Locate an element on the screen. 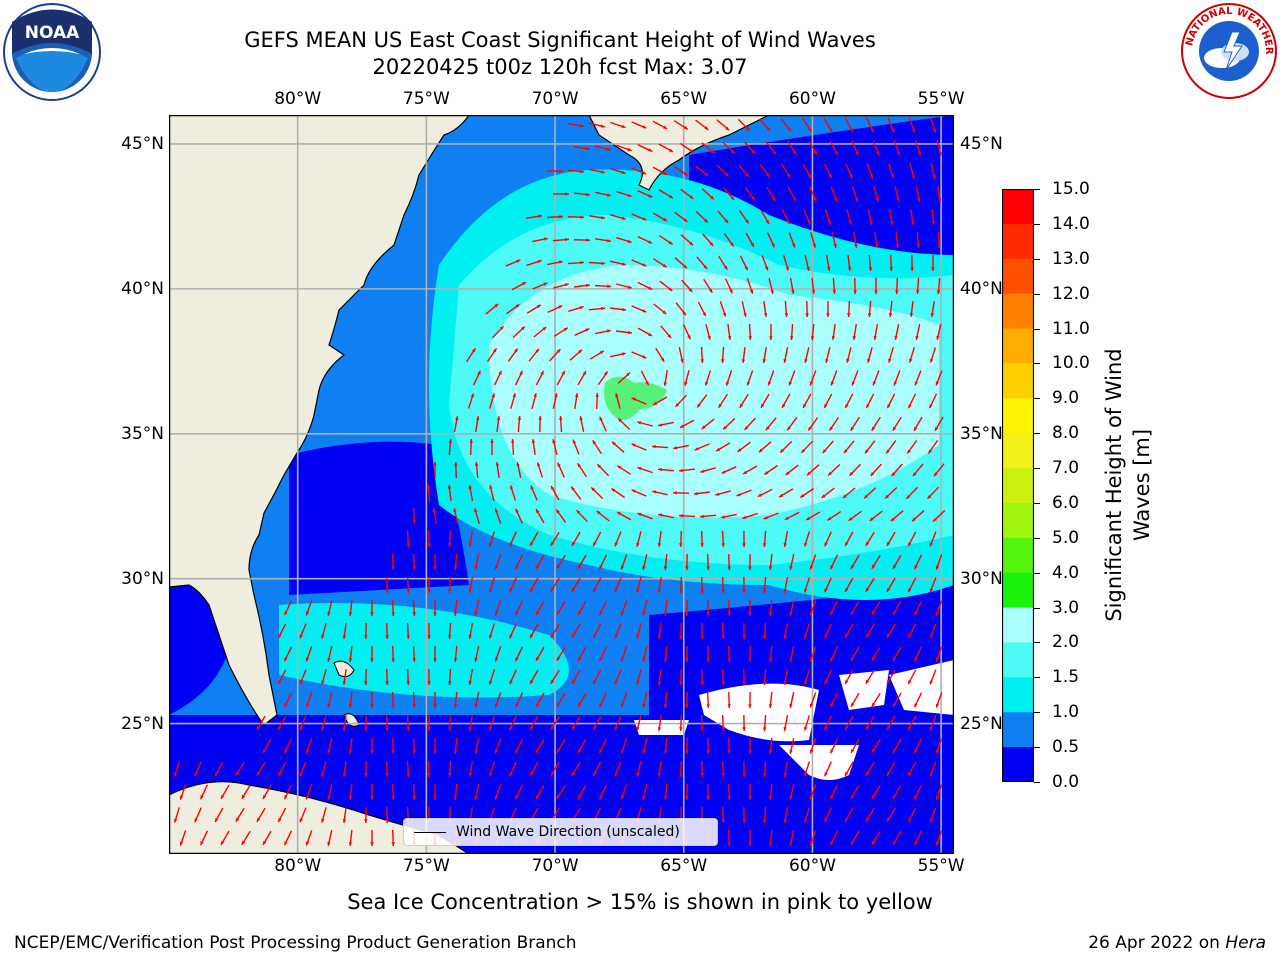 This screenshot has width=1280, height=960. colorbar-tick-label: 3.0 is located at coordinates (1066, 607).